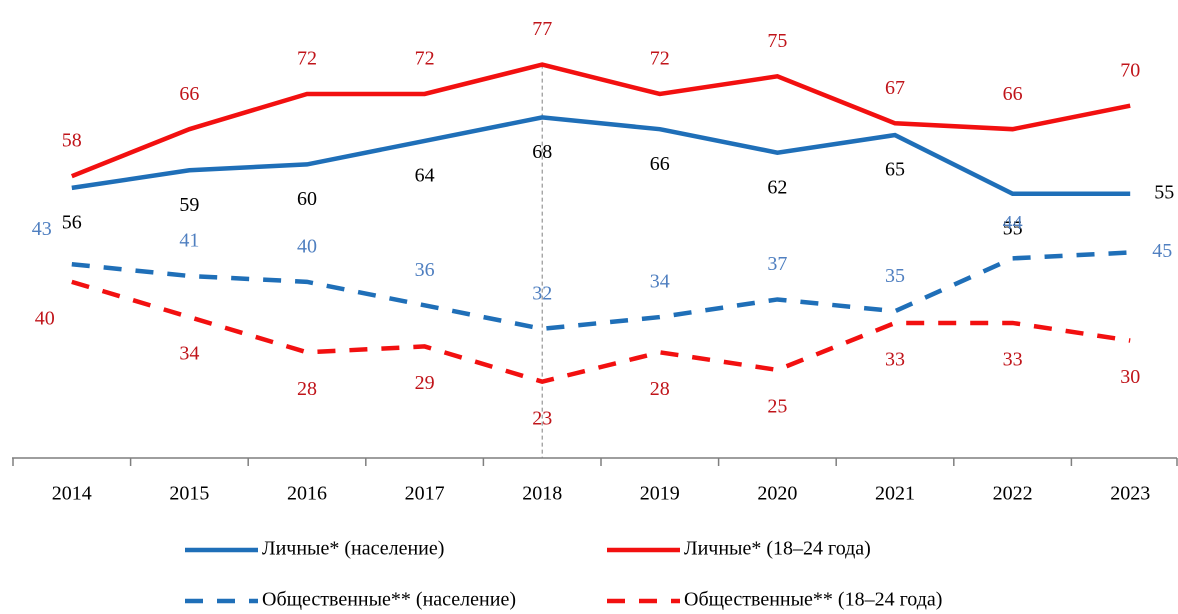 The image size is (1178, 614). What do you see at coordinates (542, 152) in the screenshot?
I see `data-label: 68` at bounding box center [542, 152].